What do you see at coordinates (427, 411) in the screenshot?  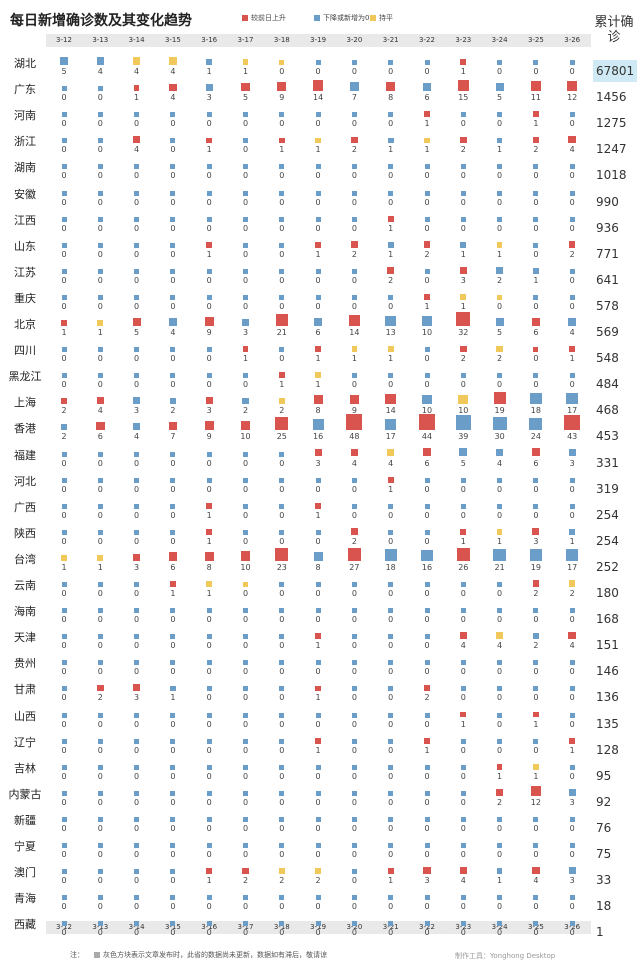 I see `daily-new-value: 10` at bounding box center [427, 411].